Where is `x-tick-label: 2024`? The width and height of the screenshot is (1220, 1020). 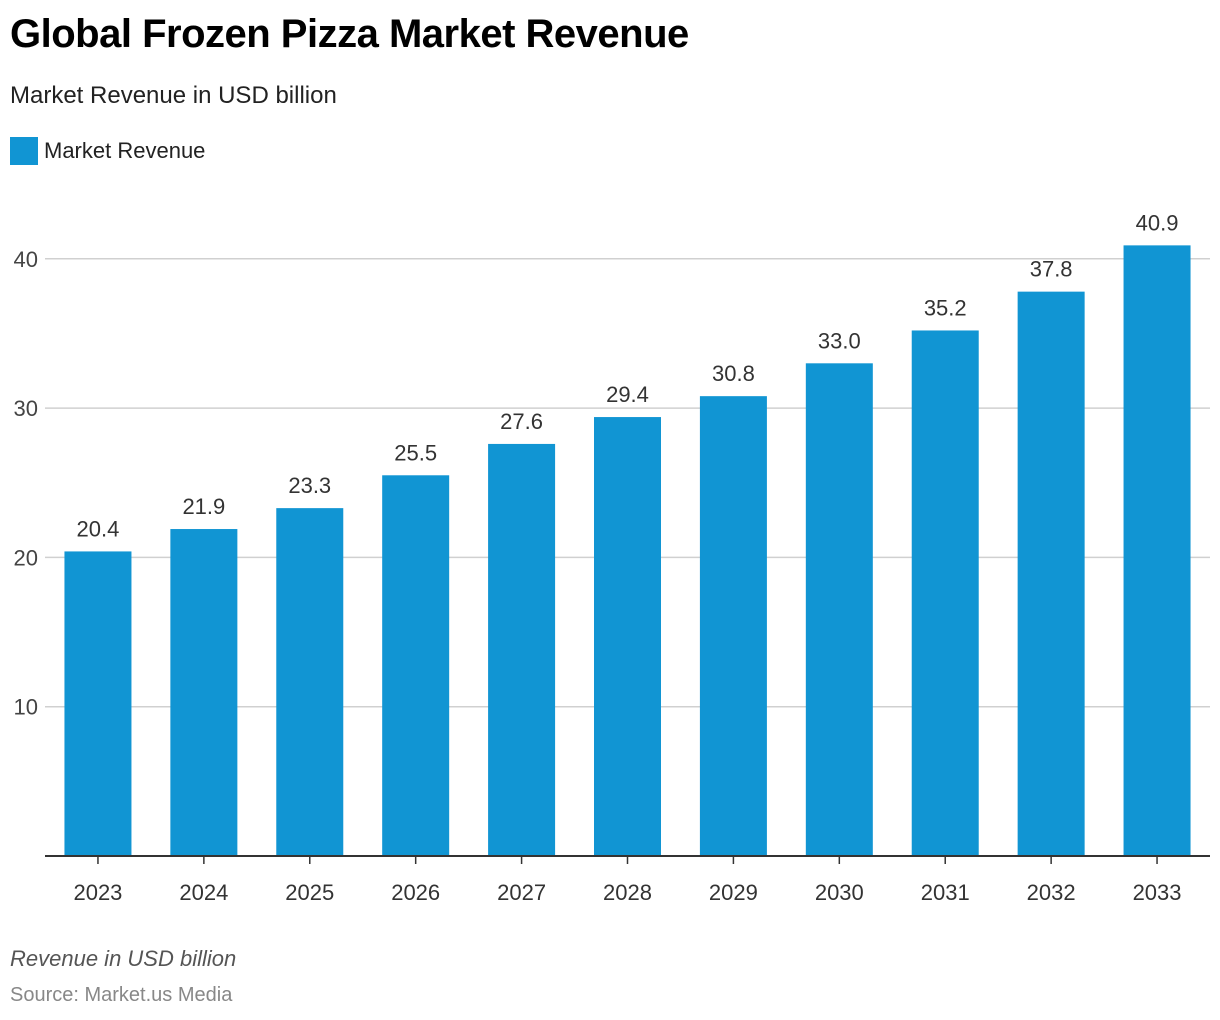 x-tick-label: 2024 is located at coordinates (203, 892).